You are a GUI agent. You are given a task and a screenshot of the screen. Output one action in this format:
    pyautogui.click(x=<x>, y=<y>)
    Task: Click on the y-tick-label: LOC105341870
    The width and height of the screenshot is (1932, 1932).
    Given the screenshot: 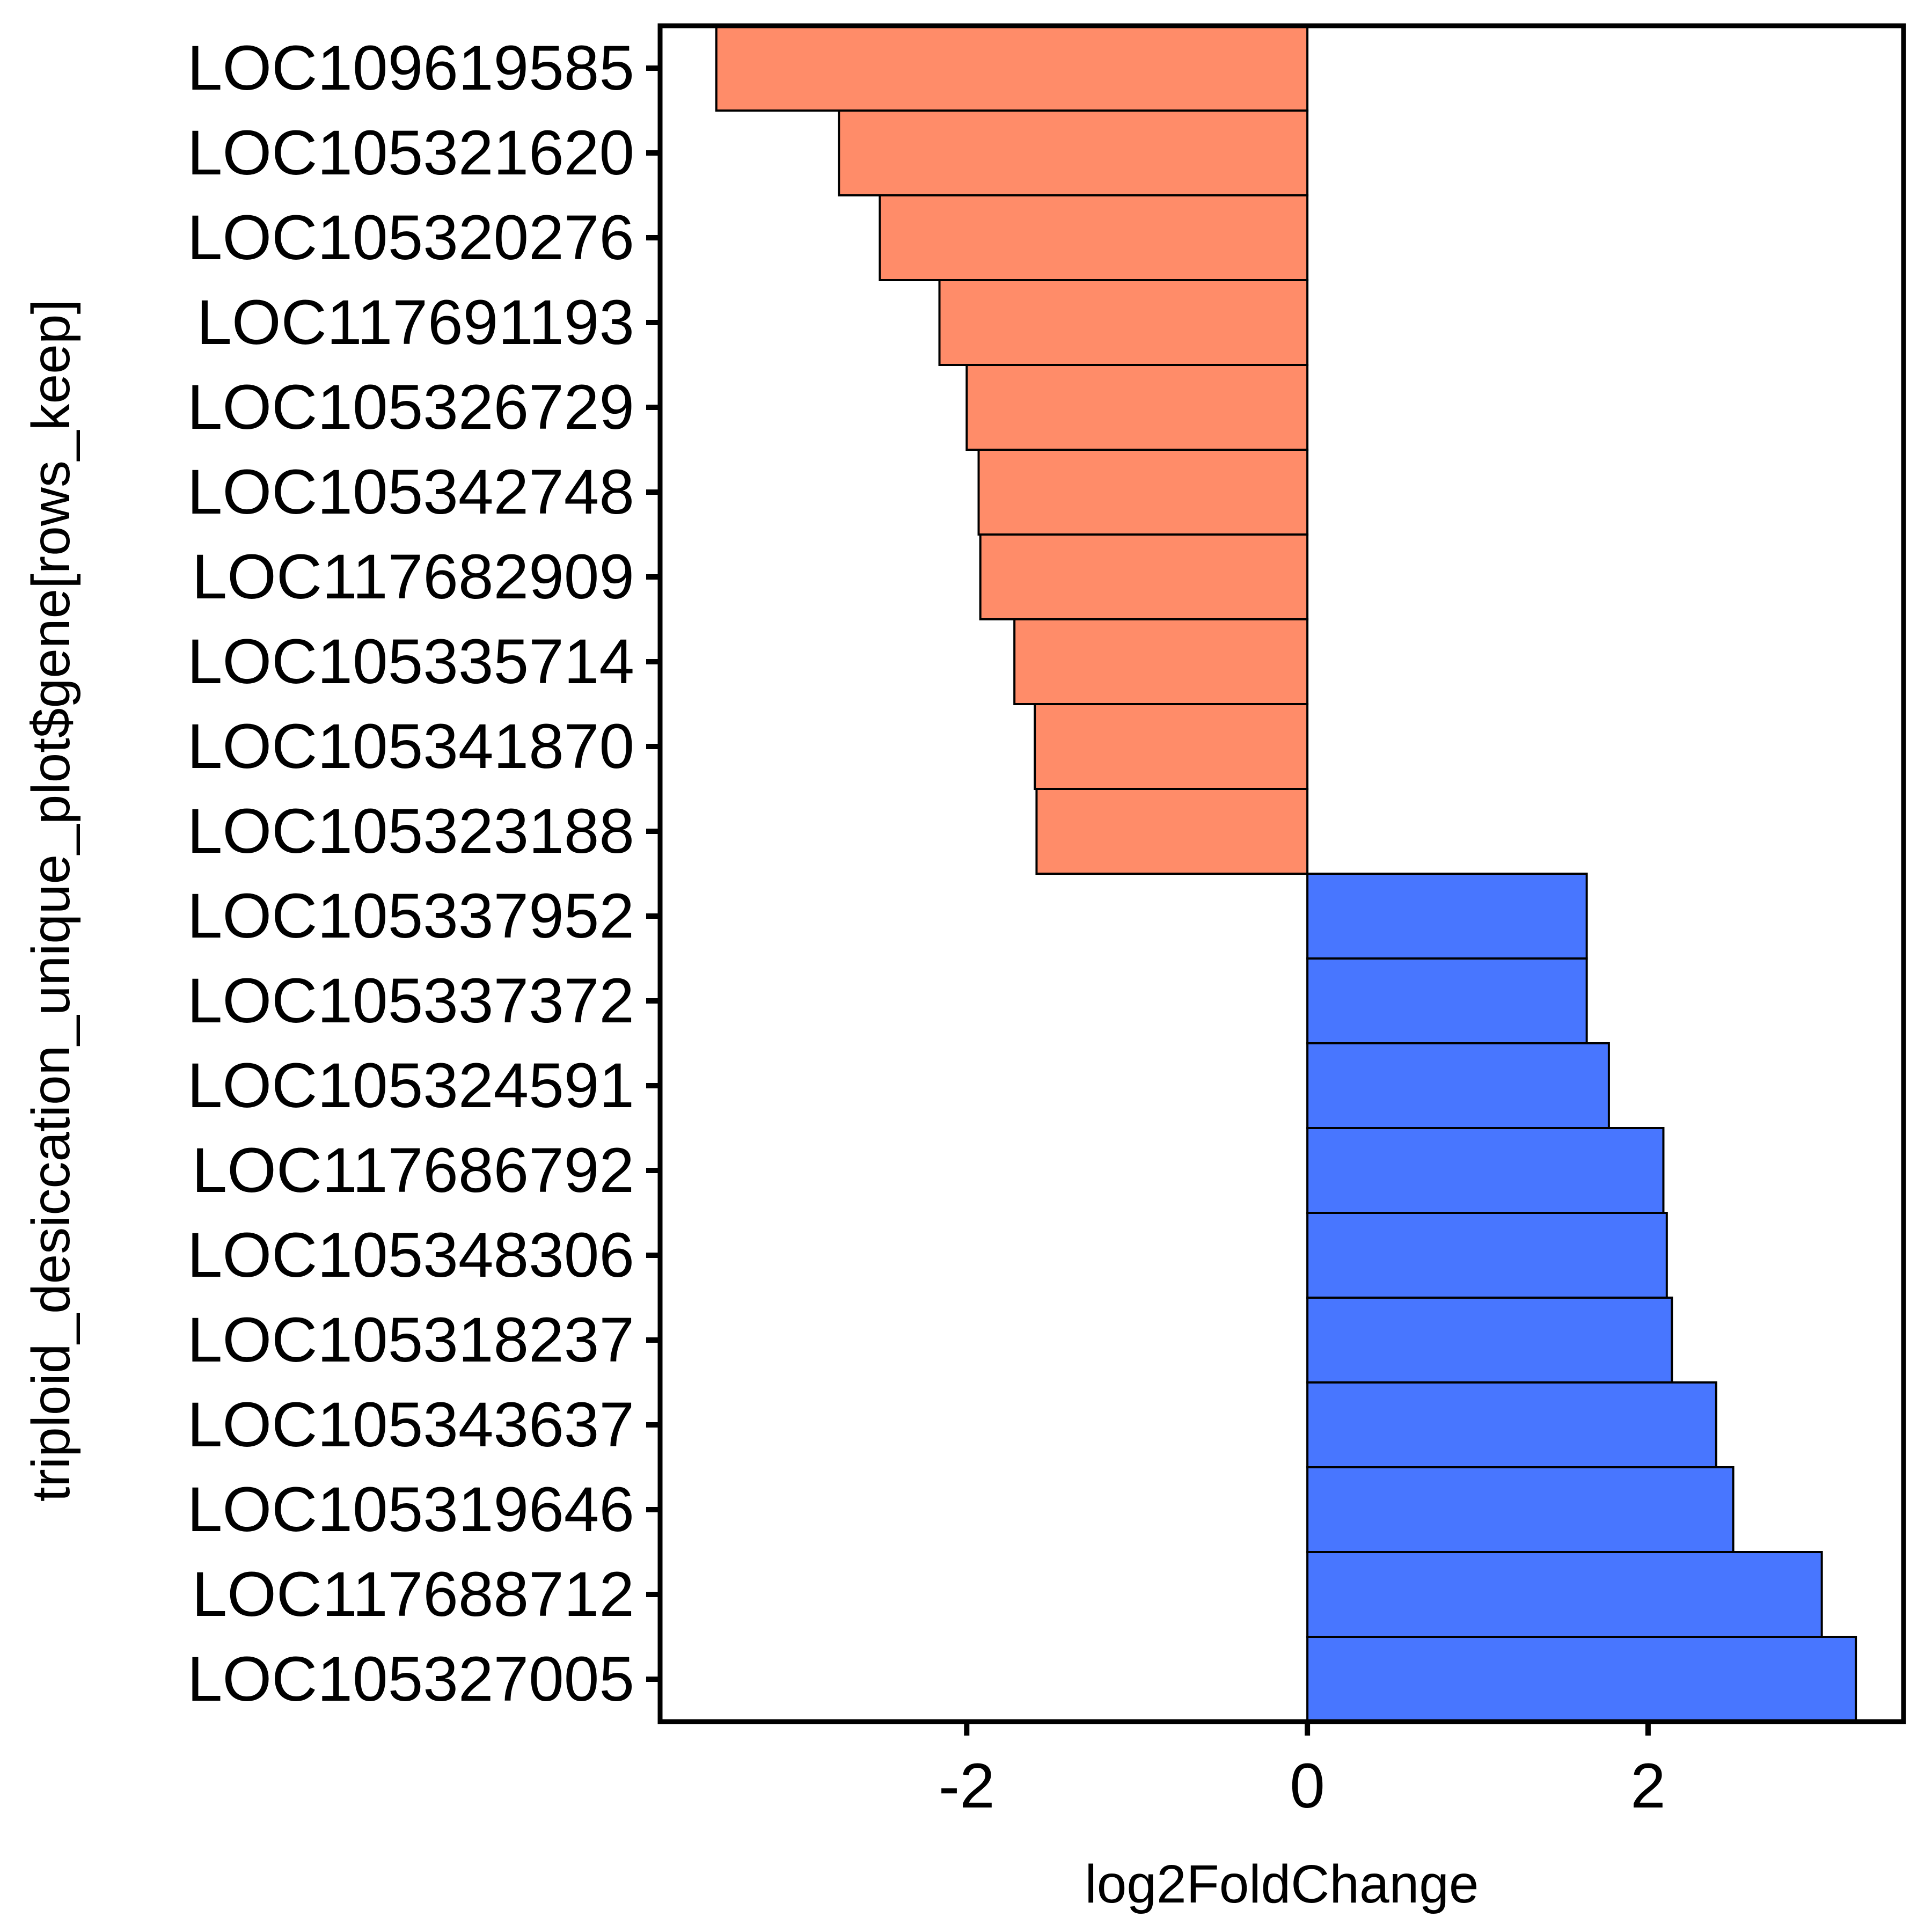 What is the action you would take?
    pyautogui.click(x=410, y=746)
    